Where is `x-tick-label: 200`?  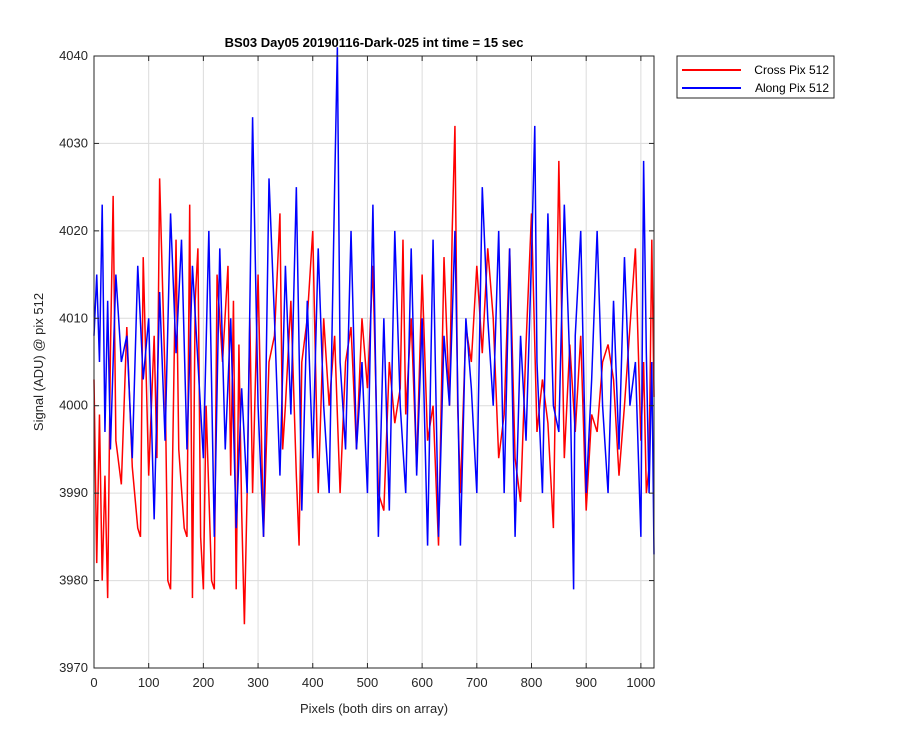 x-tick-label: 200 is located at coordinates (204, 682).